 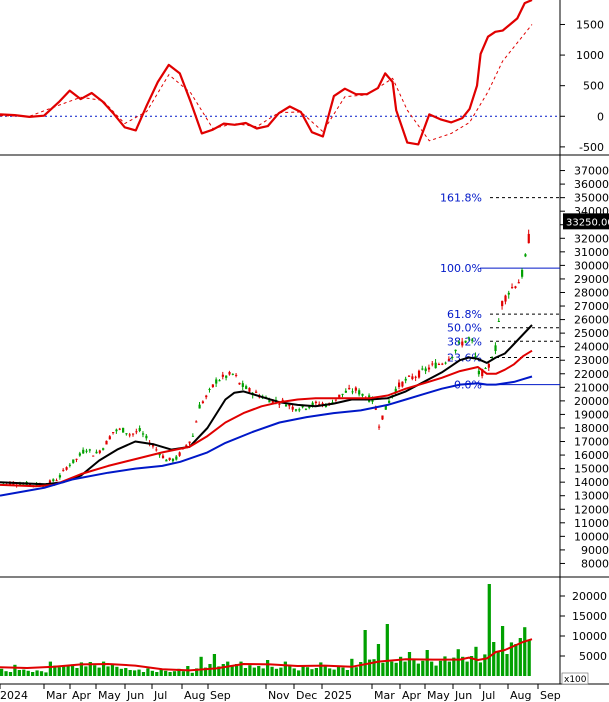 I want to click on y-tick-label: 1000, so click(x=590, y=55).